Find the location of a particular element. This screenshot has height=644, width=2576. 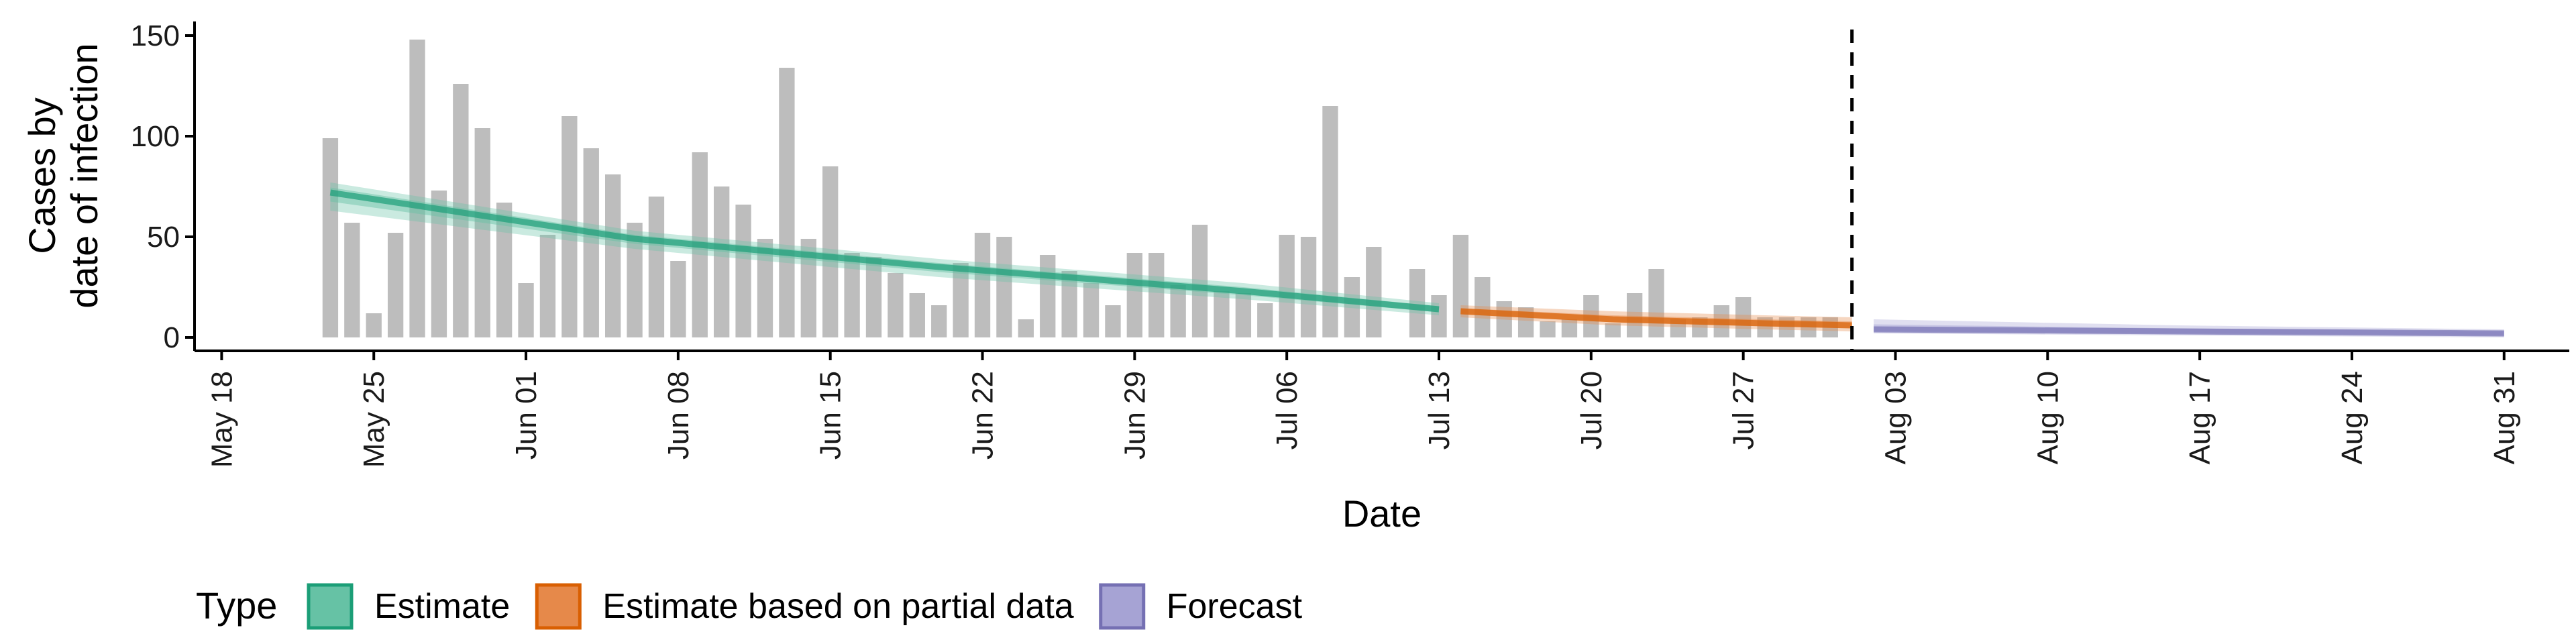

x-tick-label: Aug 24 is located at coordinates (2352, 417).